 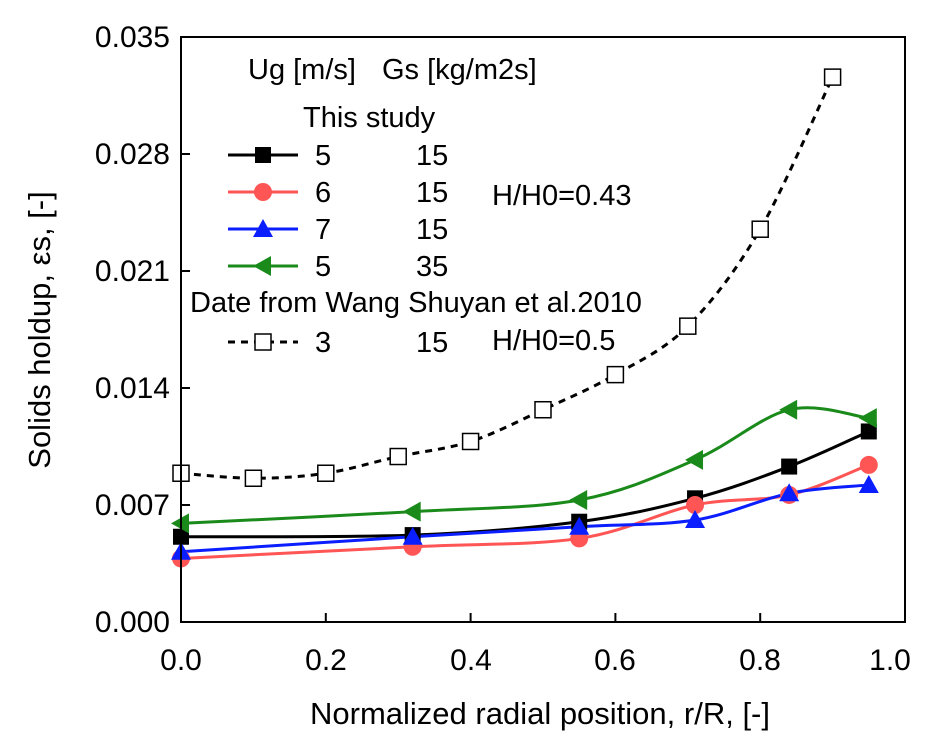 I want to click on x-tick-label: 0.8, so click(x=760, y=660).